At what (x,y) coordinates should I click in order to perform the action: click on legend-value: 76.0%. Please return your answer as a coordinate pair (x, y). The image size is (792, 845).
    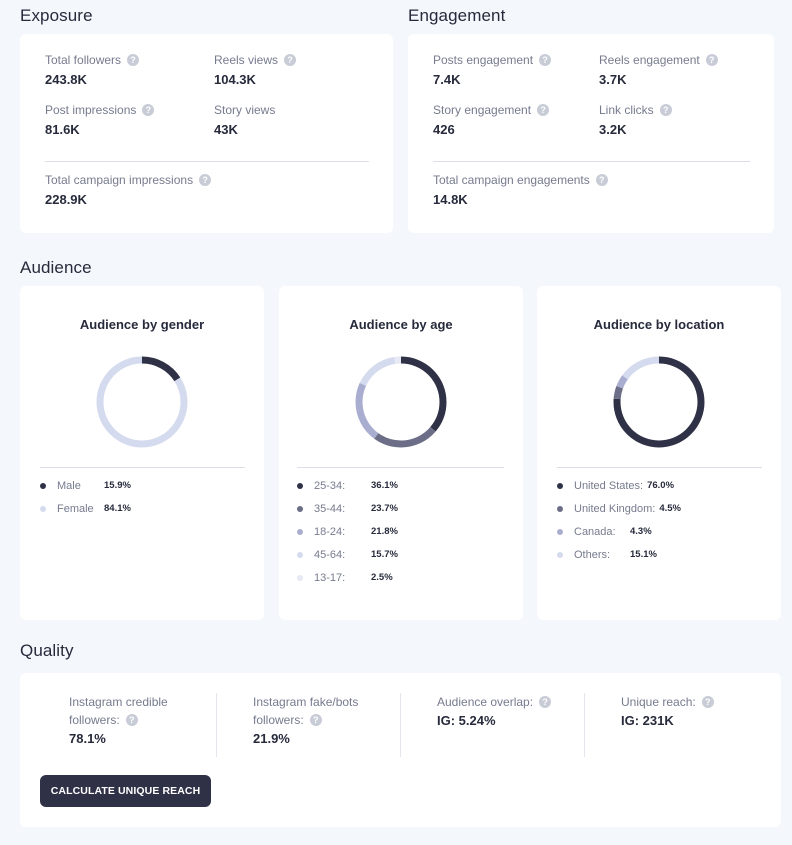
    Looking at the image, I should click on (661, 485).